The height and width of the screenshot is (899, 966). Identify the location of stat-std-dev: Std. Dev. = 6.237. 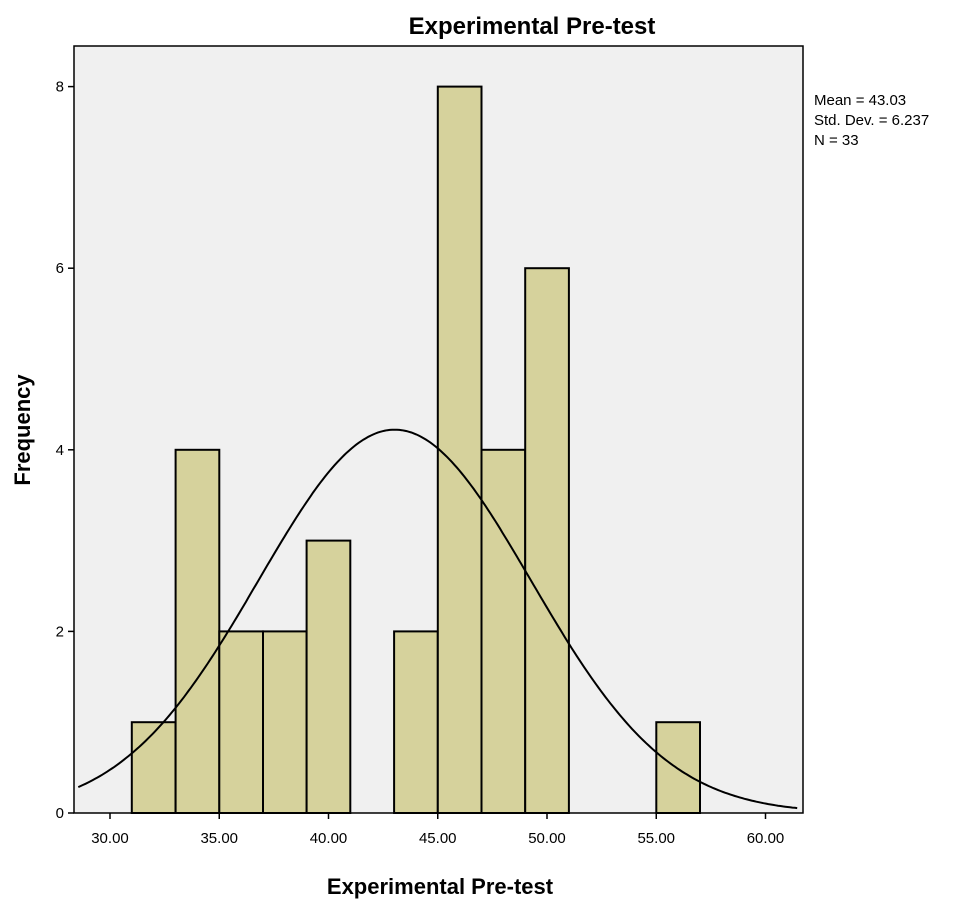
(871, 120).